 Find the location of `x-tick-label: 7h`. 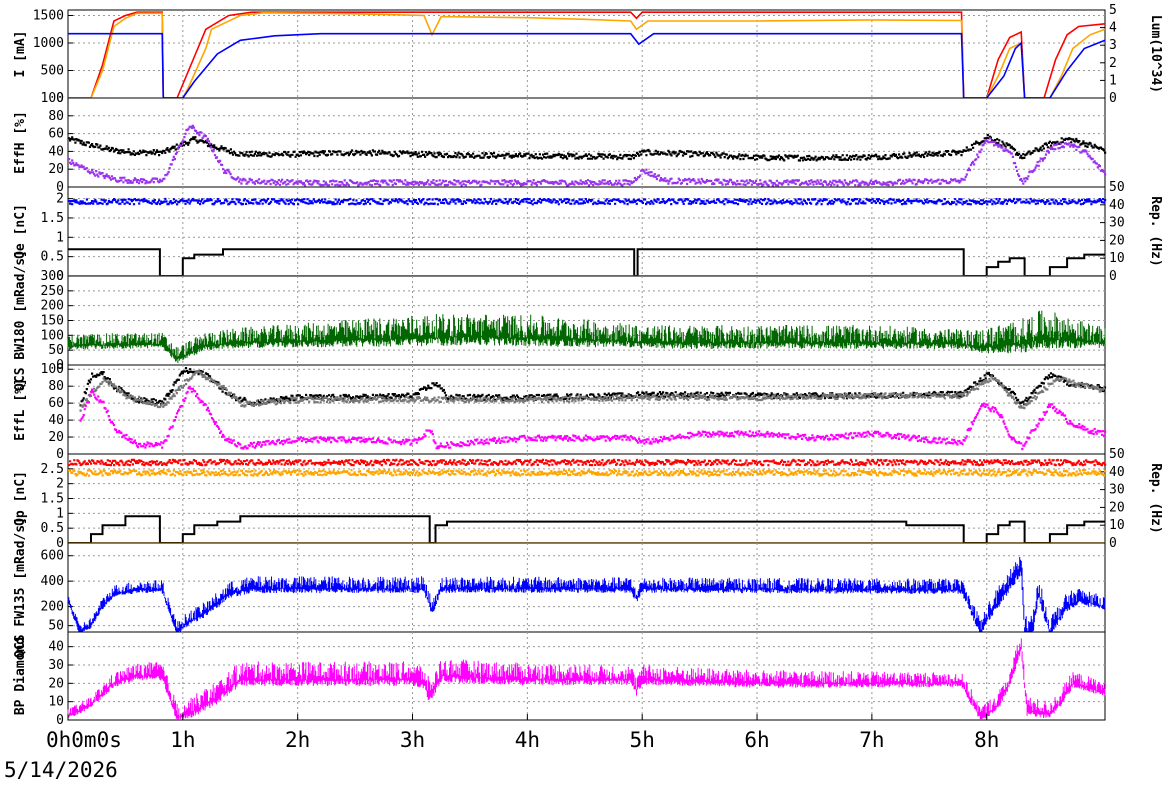

x-tick-label: 7h is located at coordinates (871, 740).